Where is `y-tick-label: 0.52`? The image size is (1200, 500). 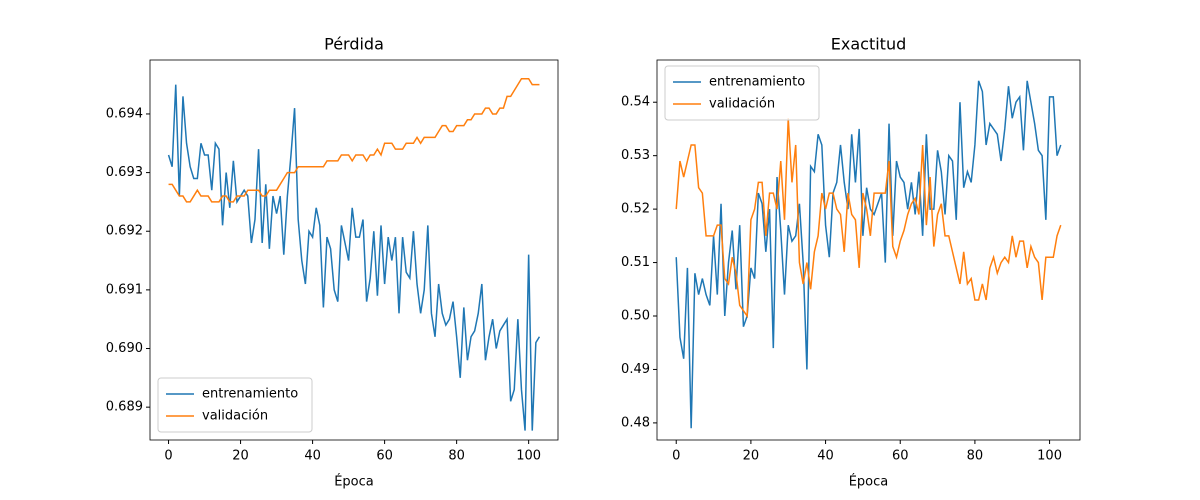
y-tick-label: 0.52 is located at coordinates (635, 209).